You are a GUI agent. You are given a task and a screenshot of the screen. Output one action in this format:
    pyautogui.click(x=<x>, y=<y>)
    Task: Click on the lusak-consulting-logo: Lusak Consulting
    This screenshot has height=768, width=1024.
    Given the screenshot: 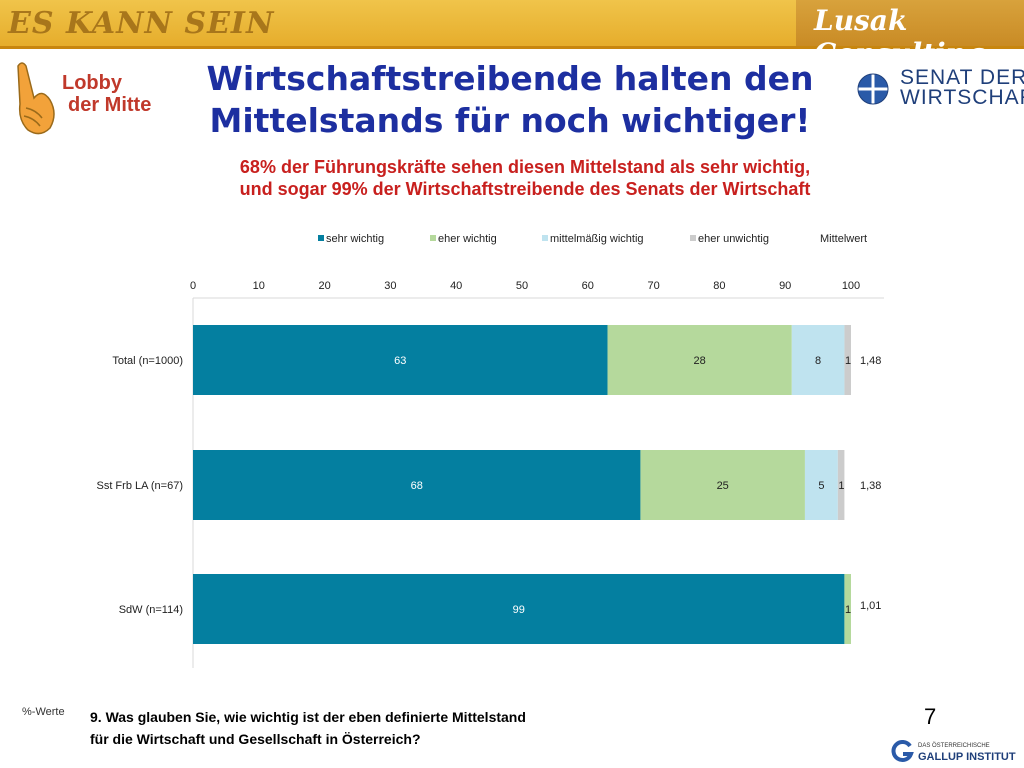 What is the action you would take?
    pyautogui.click(x=900, y=37)
    